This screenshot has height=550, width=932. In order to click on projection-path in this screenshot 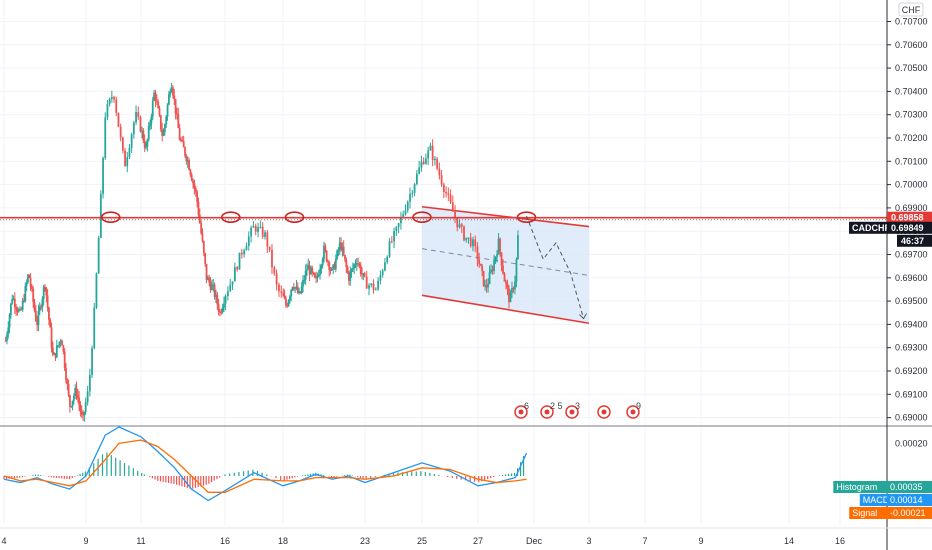, I will do `click(555, 267)`.